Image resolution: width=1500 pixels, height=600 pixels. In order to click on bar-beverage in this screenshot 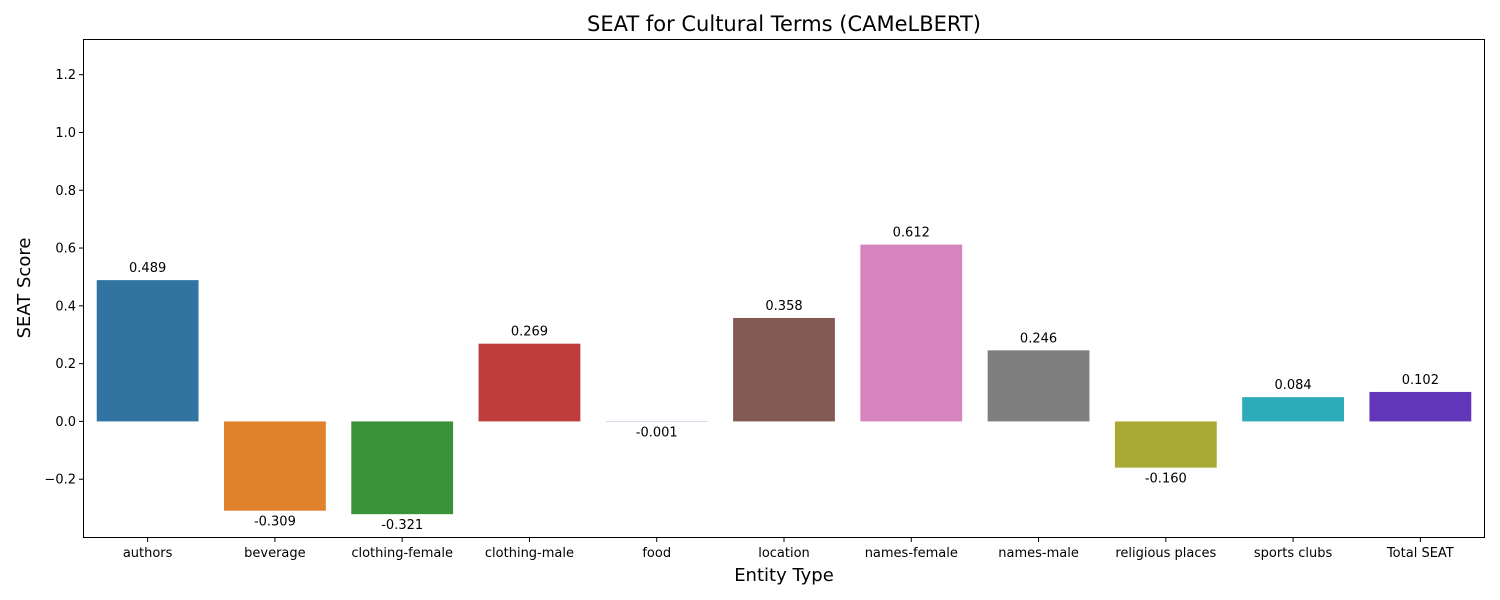, I will do `click(275, 466)`.